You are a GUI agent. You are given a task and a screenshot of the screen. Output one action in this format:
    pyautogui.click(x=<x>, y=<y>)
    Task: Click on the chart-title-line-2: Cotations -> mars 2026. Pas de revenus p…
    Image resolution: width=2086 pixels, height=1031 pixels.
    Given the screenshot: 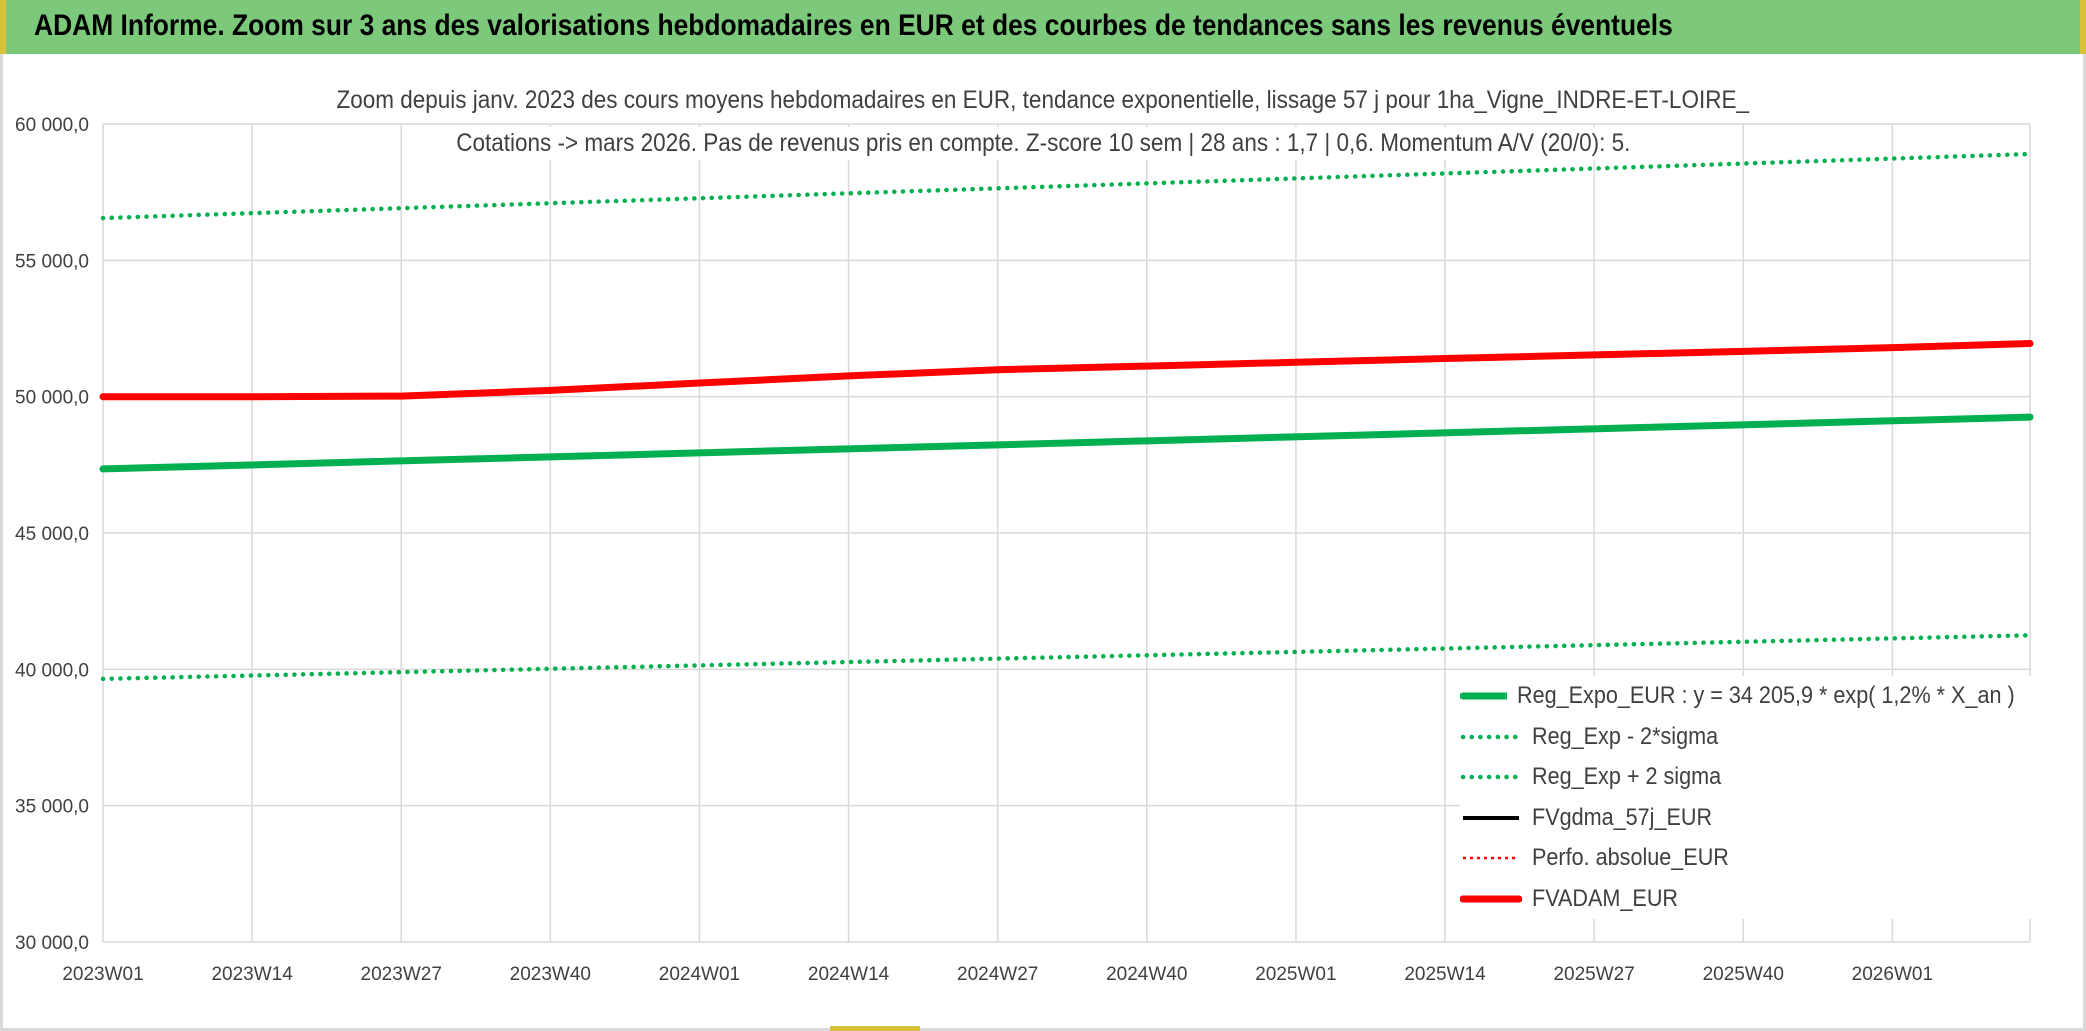 What is the action you would take?
    pyautogui.click(x=1043, y=143)
    